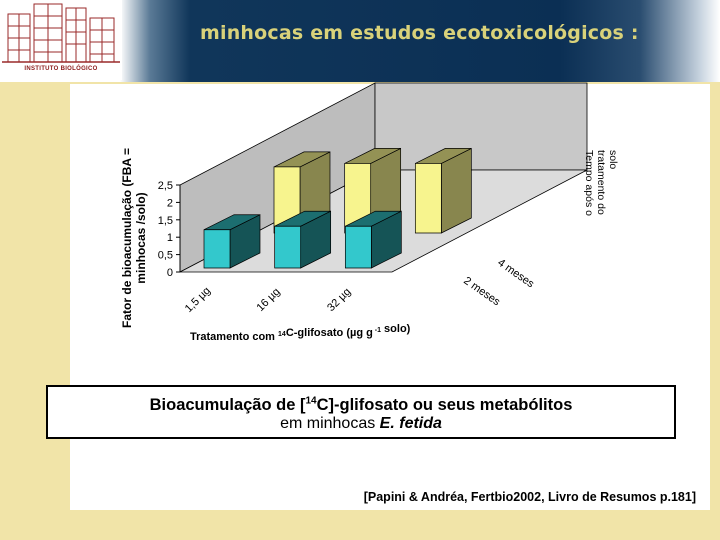 This screenshot has width=720, height=540. Describe the element at coordinates (165, 256) in the screenshot. I see `y-tick-label: 0,5` at that location.